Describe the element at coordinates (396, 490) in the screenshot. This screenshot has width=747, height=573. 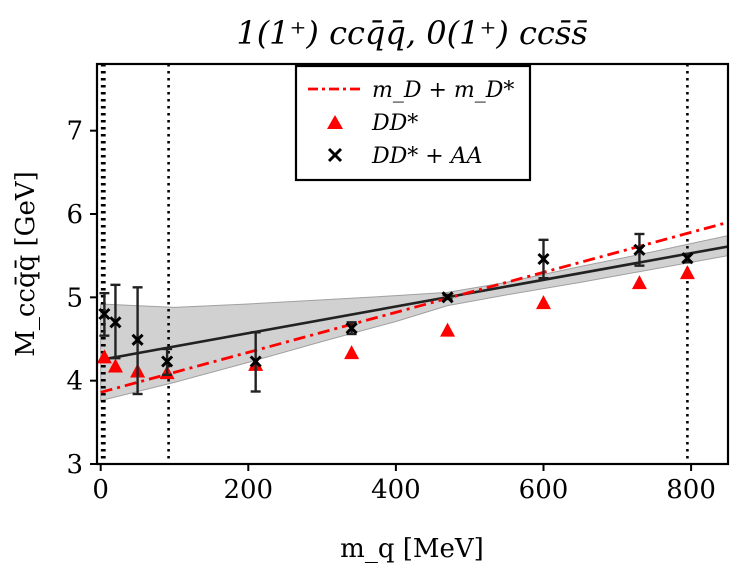
I see `x-tick-label: 400` at that location.